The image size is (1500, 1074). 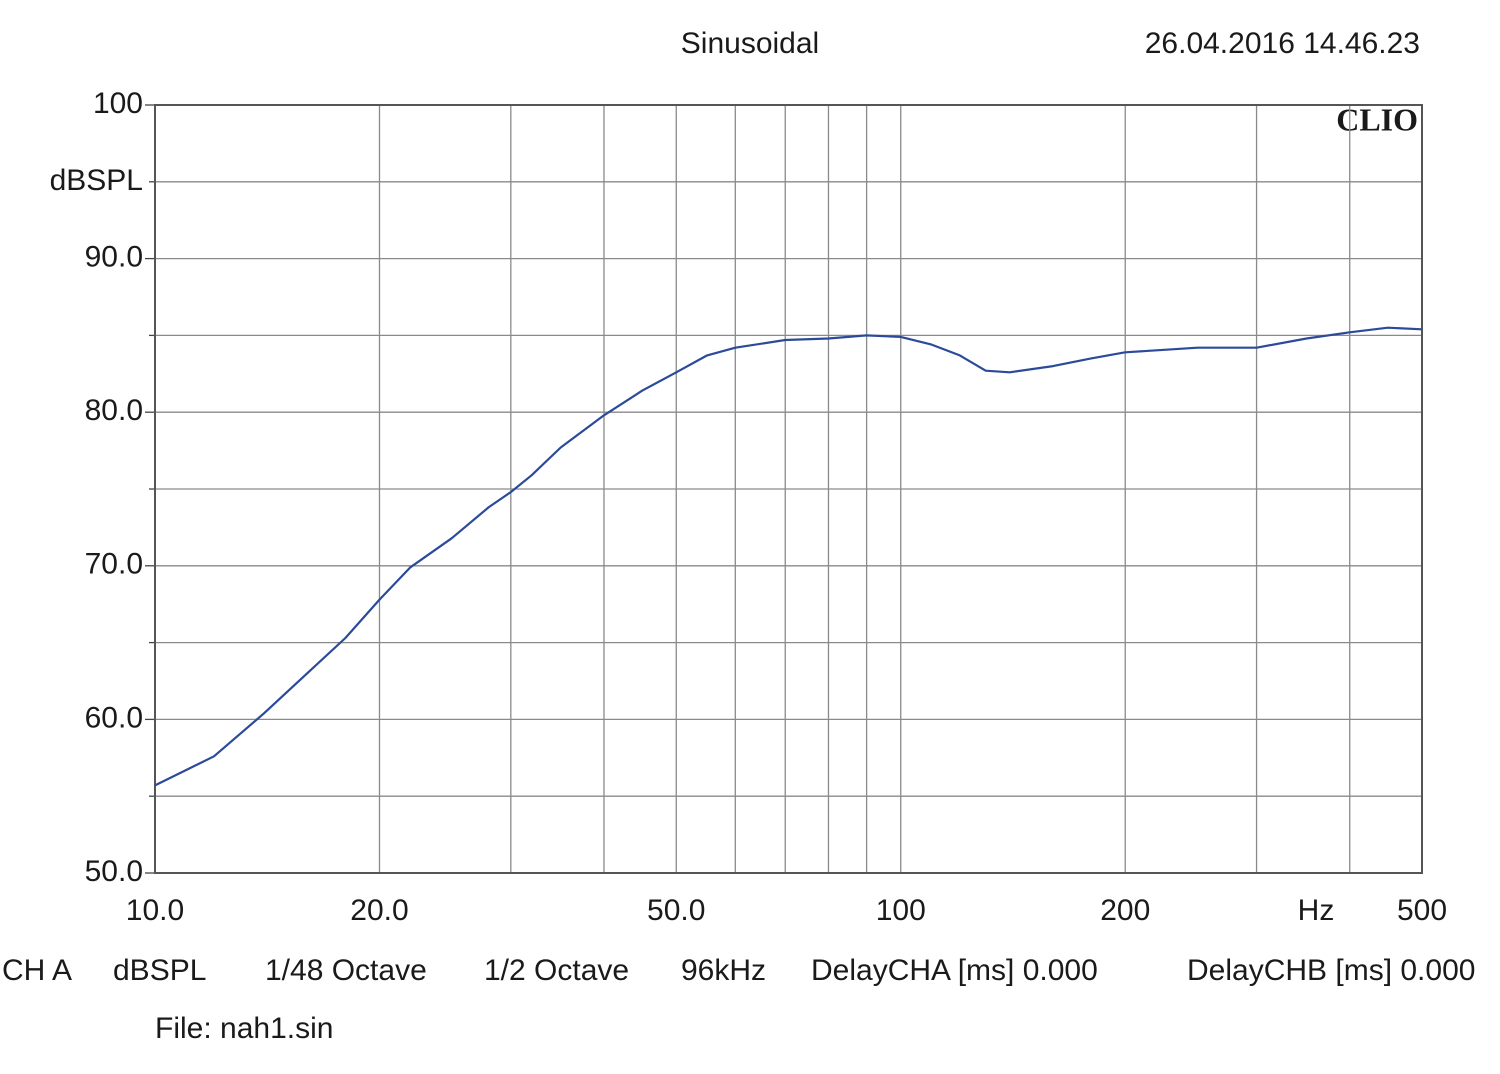 I want to click on x-tick-label: 50.0, so click(x=676, y=910).